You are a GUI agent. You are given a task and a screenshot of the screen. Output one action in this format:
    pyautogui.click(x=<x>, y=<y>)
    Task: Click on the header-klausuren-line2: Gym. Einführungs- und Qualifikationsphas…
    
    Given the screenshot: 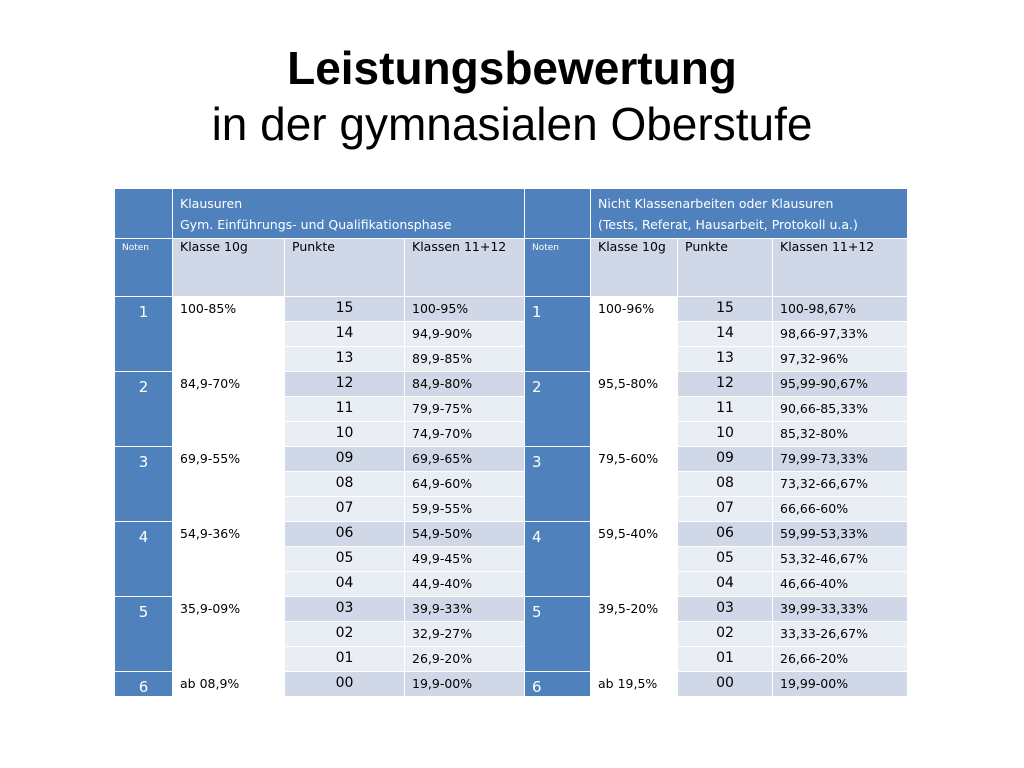 What is the action you would take?
    pyautogui.click(x=316, y=224)
    